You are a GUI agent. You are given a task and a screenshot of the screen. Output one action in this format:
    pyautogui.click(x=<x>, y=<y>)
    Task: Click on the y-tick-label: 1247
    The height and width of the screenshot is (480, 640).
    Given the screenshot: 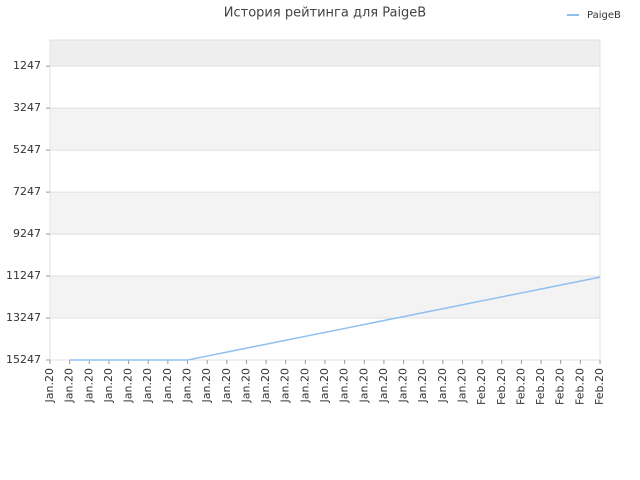 What is the action you would take?
    pyautogui.click(x=27, y=65)
    